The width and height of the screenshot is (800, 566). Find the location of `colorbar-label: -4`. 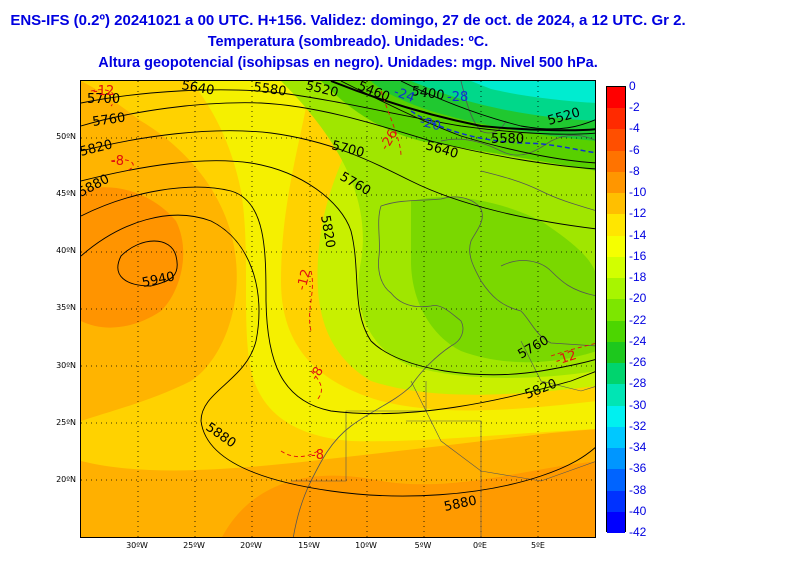

colorbar-label: -4 is located at coordinates (634, 128).